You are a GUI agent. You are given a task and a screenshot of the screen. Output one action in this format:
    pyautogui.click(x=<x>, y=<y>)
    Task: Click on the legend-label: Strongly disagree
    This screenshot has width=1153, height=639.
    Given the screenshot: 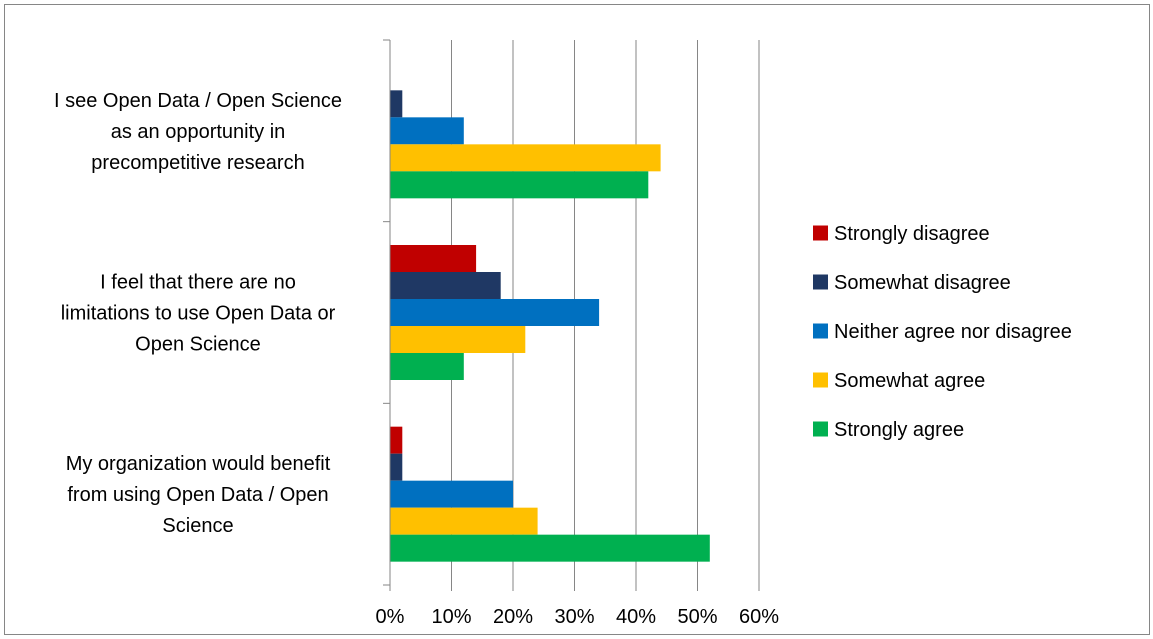 What is the action you would take?
    pyautogui.click(x=912, y=234)
    